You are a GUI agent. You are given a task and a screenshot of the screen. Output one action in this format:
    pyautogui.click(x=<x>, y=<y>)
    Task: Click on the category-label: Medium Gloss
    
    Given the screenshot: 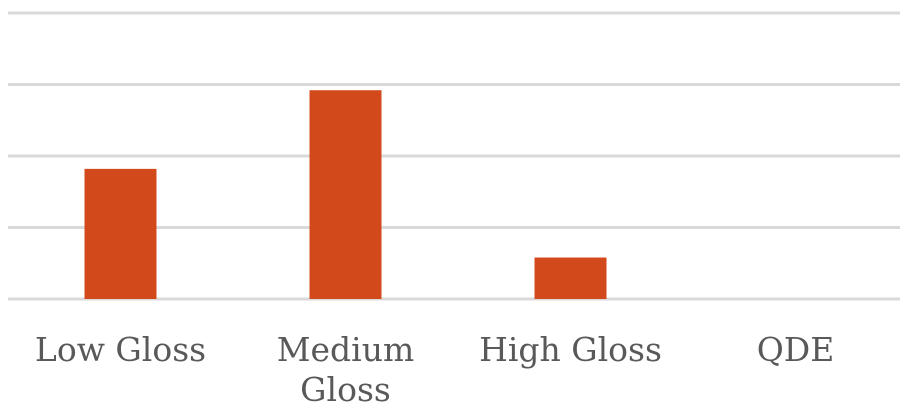 What is the action you would take?
    pyautogui.click(x=346, y=369)
    